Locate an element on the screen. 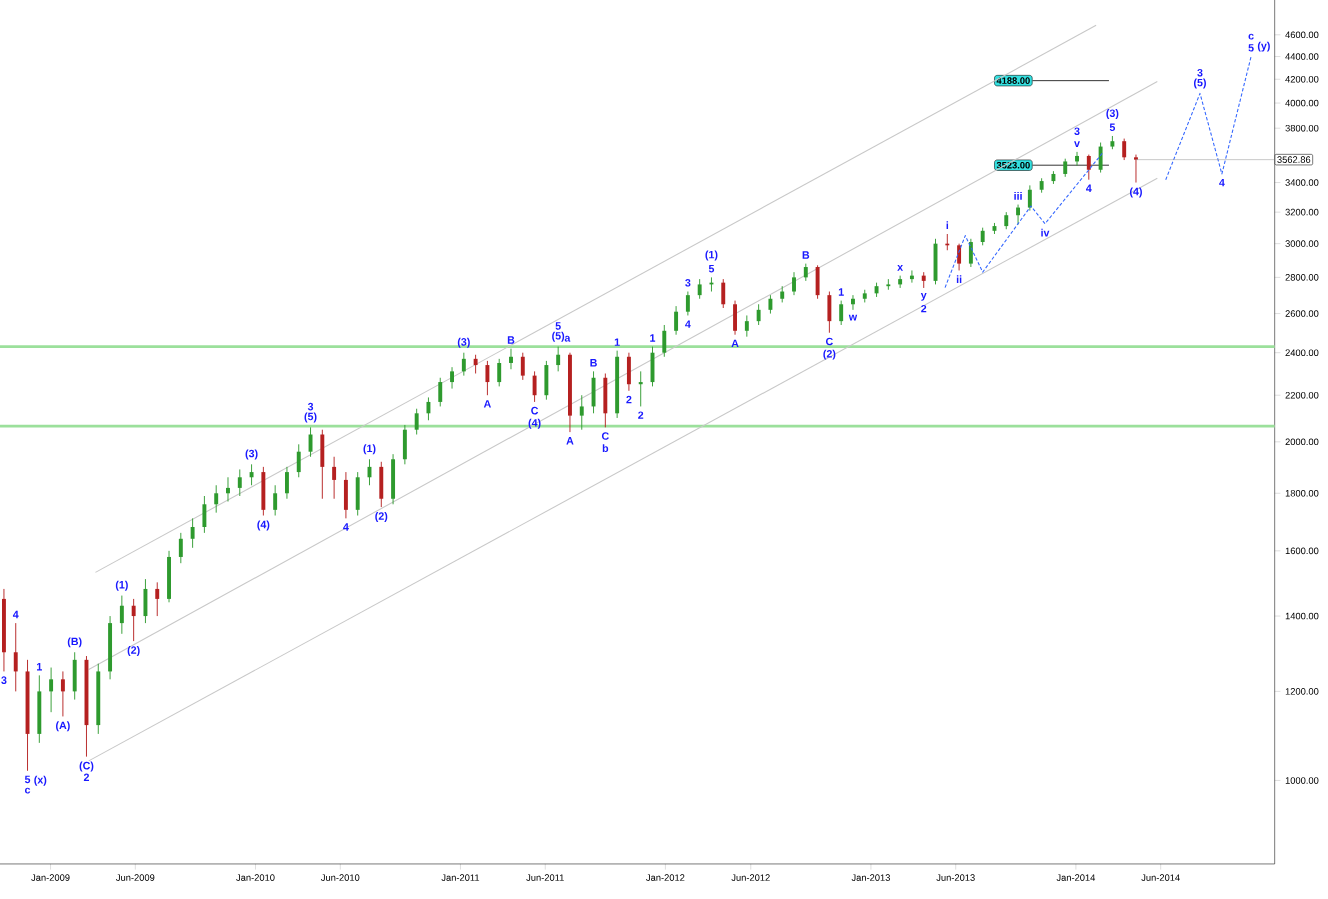 The height and width of the screenshot is (899, 1328). y-tick-label: 1000.00 is located at coordinates (1302, 780).